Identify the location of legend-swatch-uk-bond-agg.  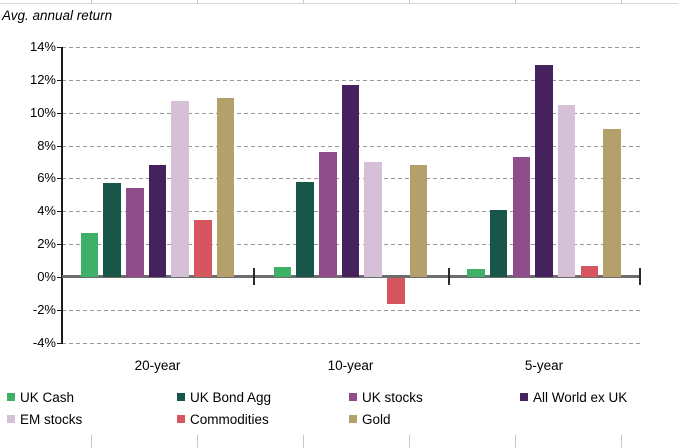
(181, 397).